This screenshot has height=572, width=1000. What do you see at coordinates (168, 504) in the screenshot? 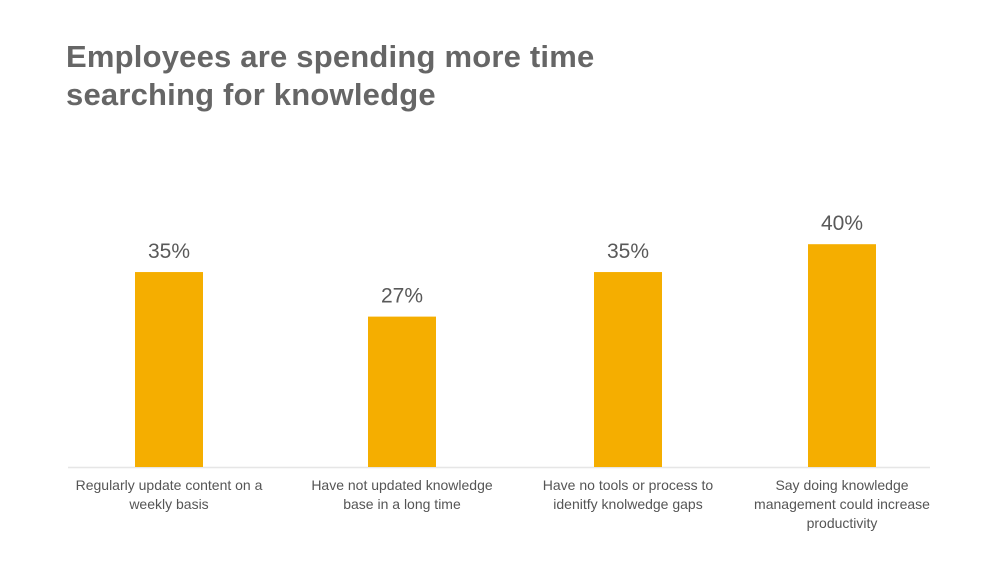
I see `category-label-1: weekly basis` at bounding box center [168, 504].